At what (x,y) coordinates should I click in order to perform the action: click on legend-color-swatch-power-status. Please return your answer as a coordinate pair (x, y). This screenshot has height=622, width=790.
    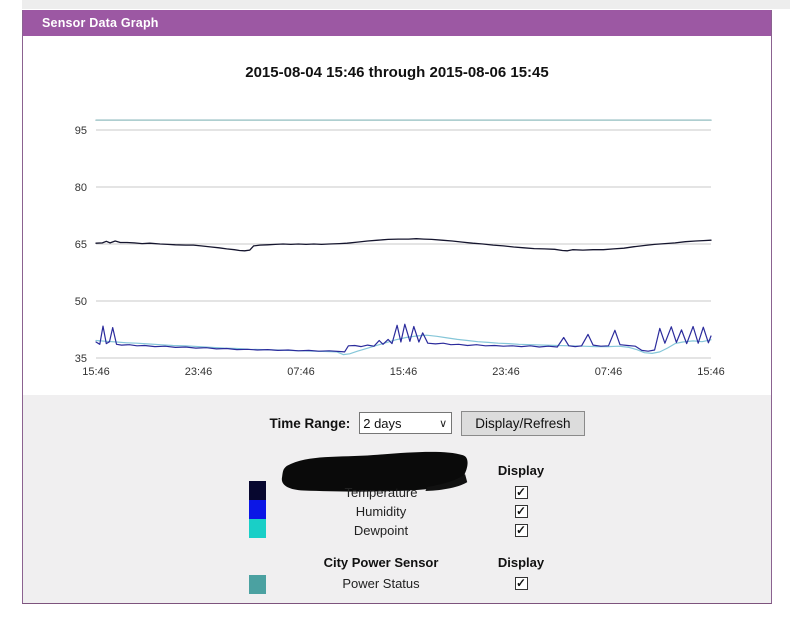
    Looking at the image, I should click on (257, 584).